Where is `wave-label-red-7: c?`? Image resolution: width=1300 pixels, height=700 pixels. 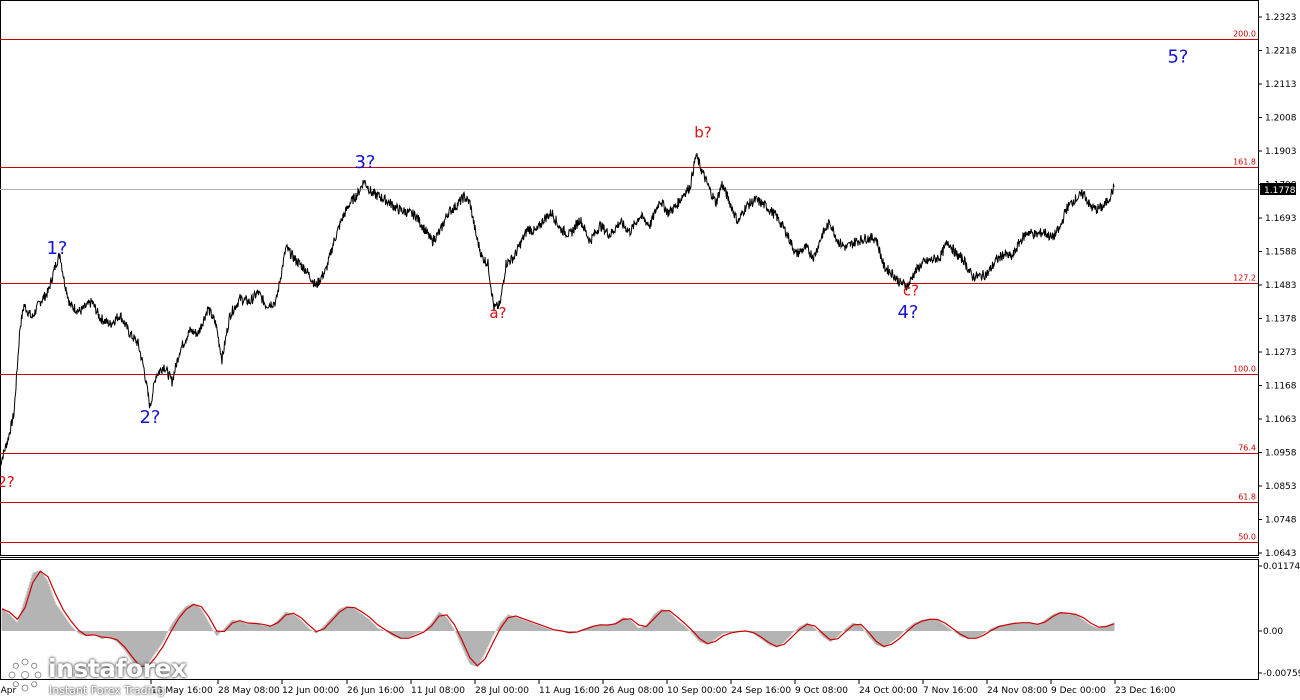
wave-label-red-7: c? is located at coordinates (911, 291).